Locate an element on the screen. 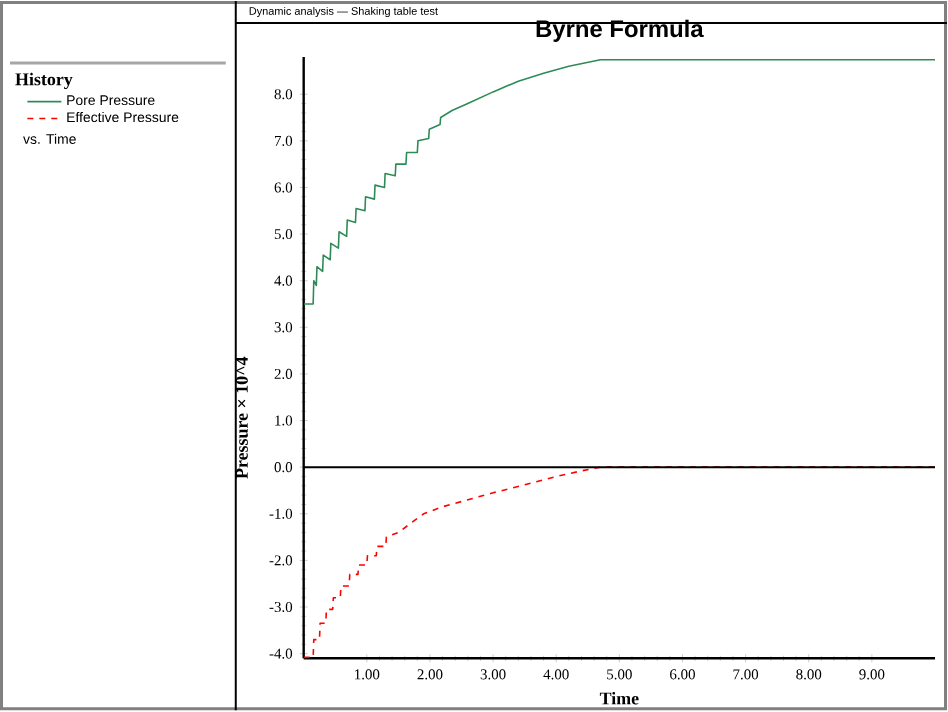 Image resolution: width=948 pixels, height=712 pixels. x-axis-title: Time is located at coordinates (619, 698).